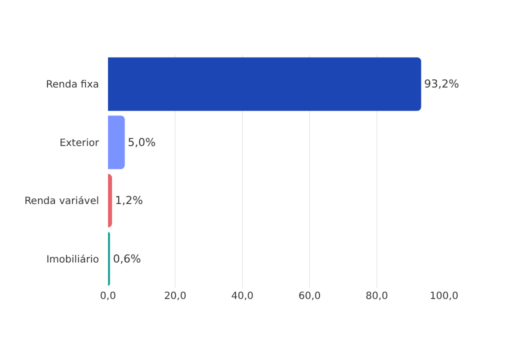 This screenshot has width=514, height=348. Describe the element at coordinates (377, 296) in the screenshot. I see `x-tick-label: 80,0` at that location.